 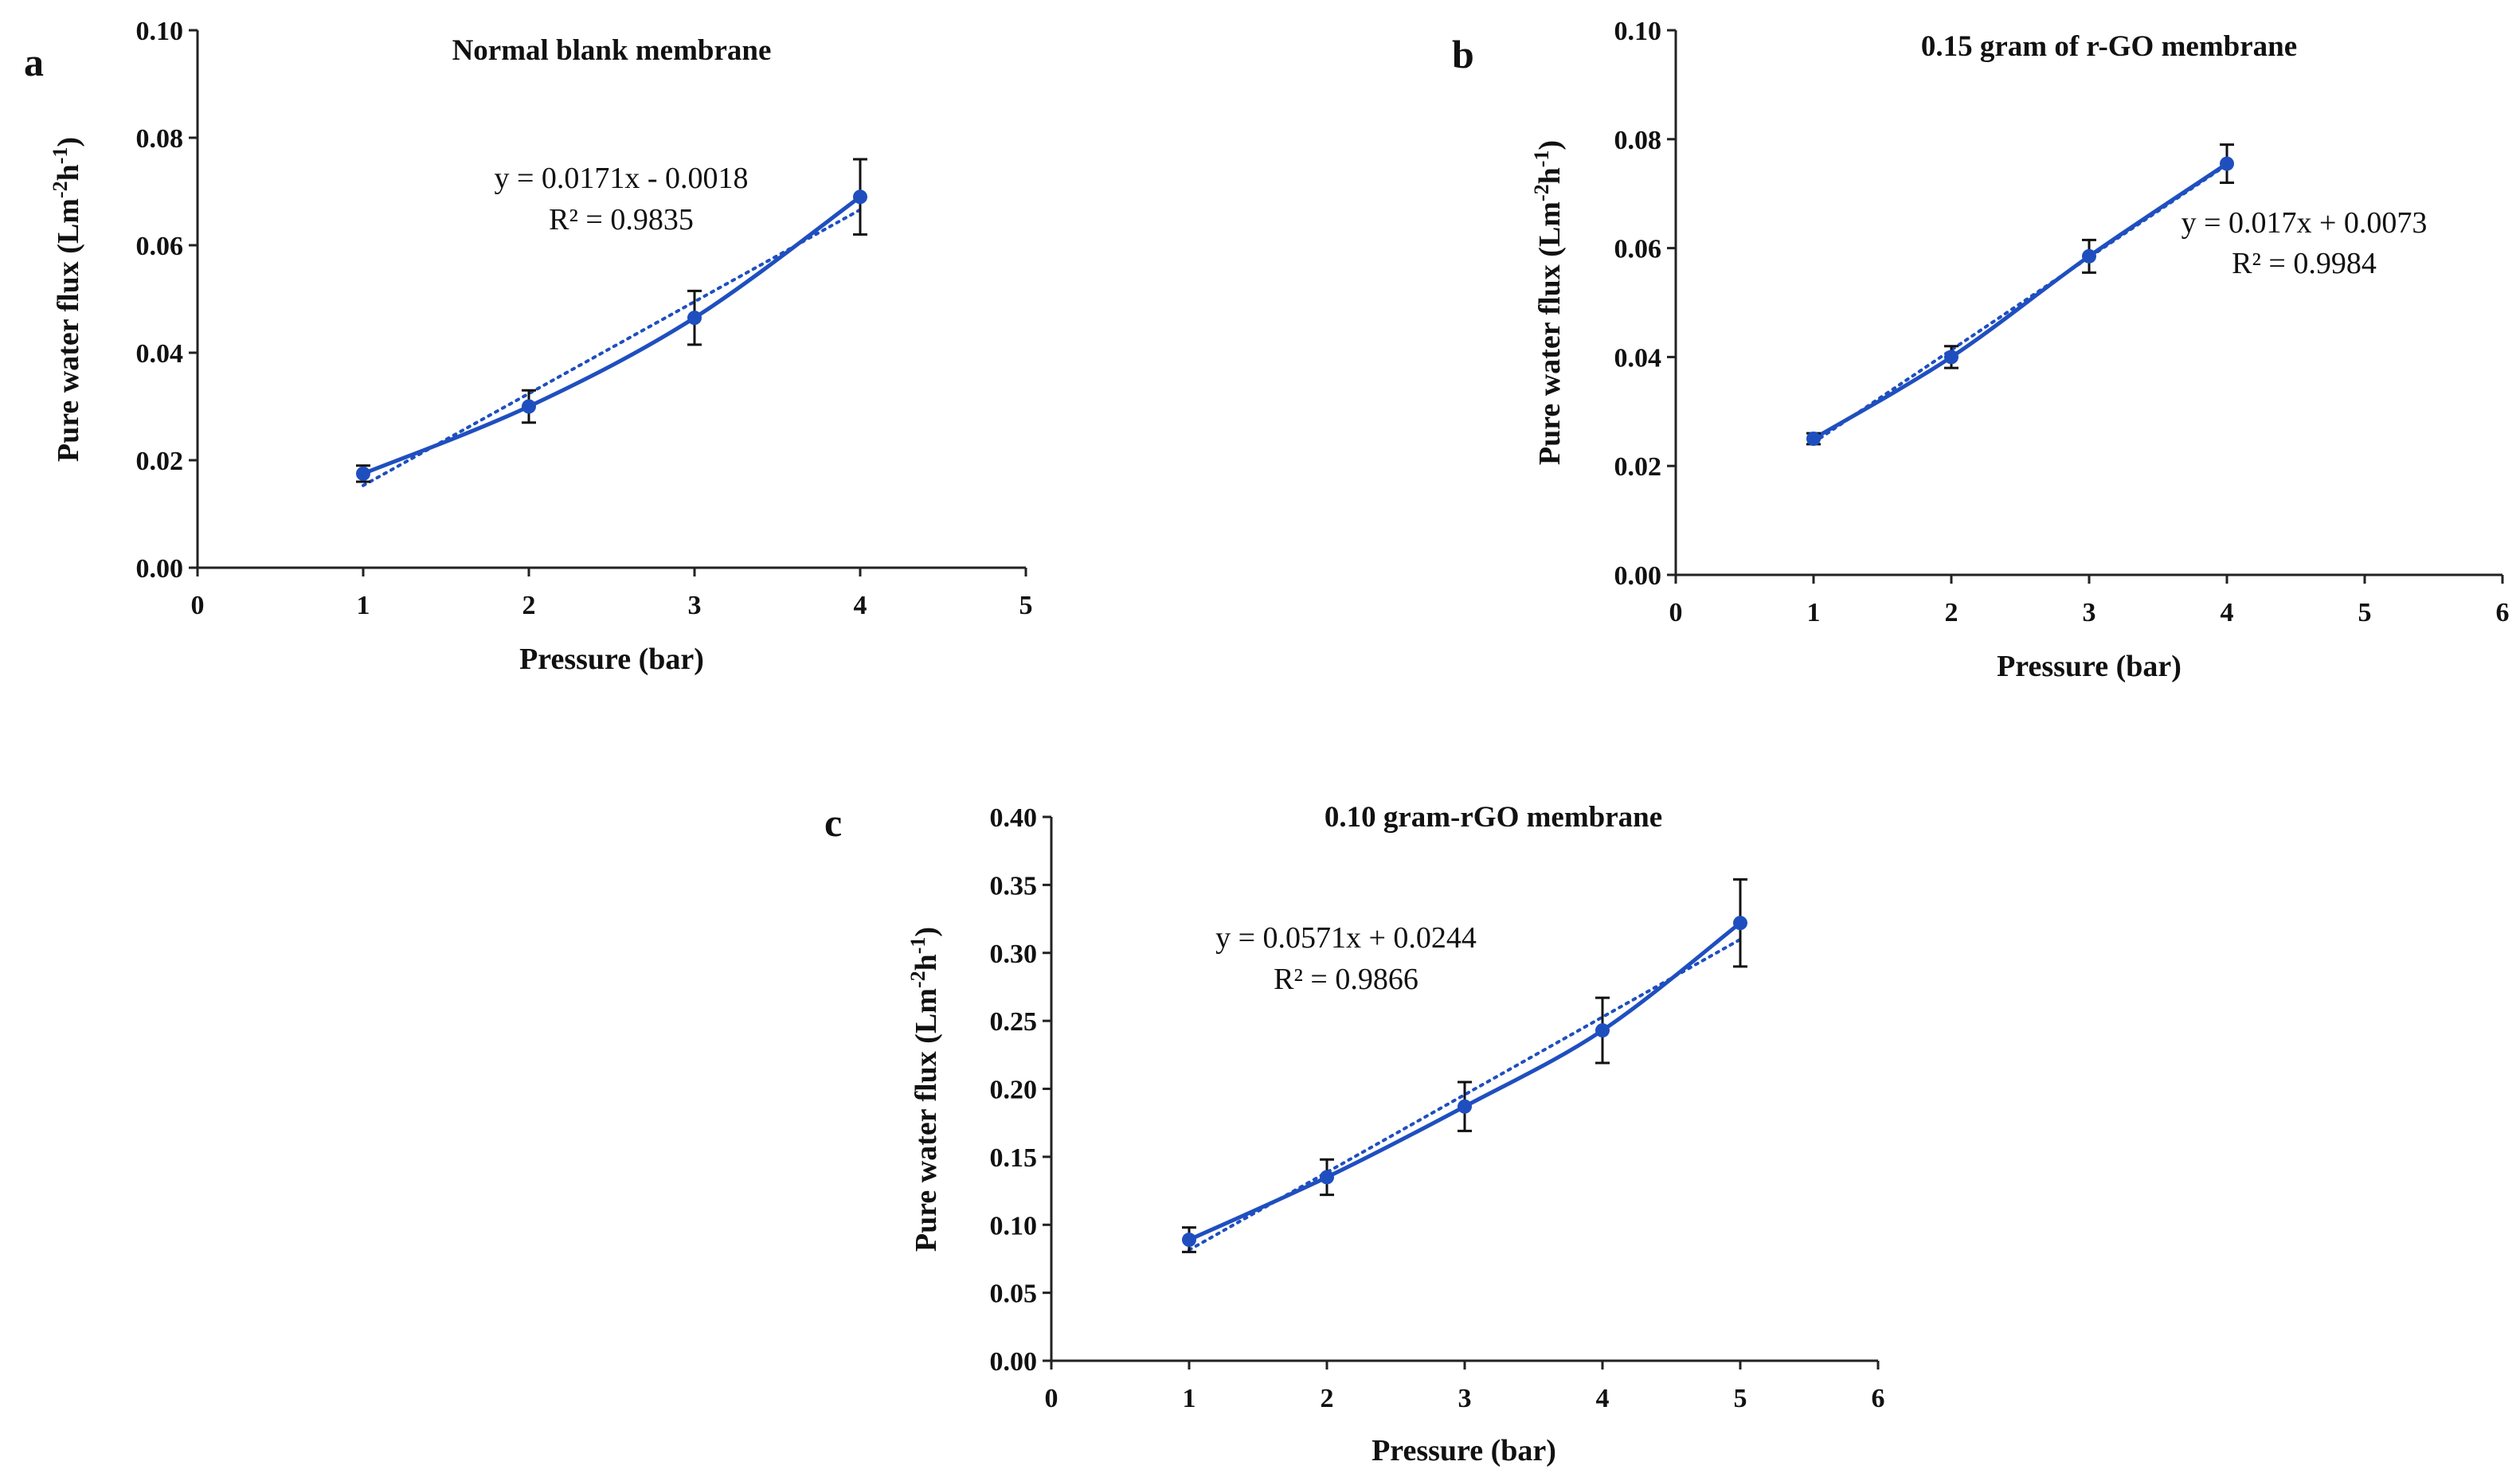 I want to click on panel-label: b, so click(x=1463, y=54).